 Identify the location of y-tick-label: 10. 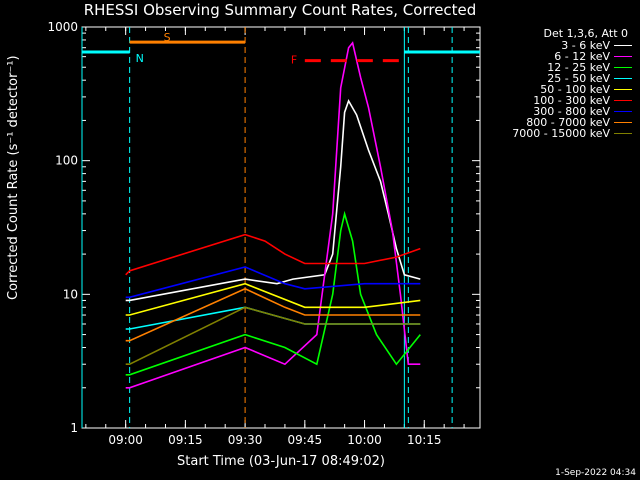
(70, 294).